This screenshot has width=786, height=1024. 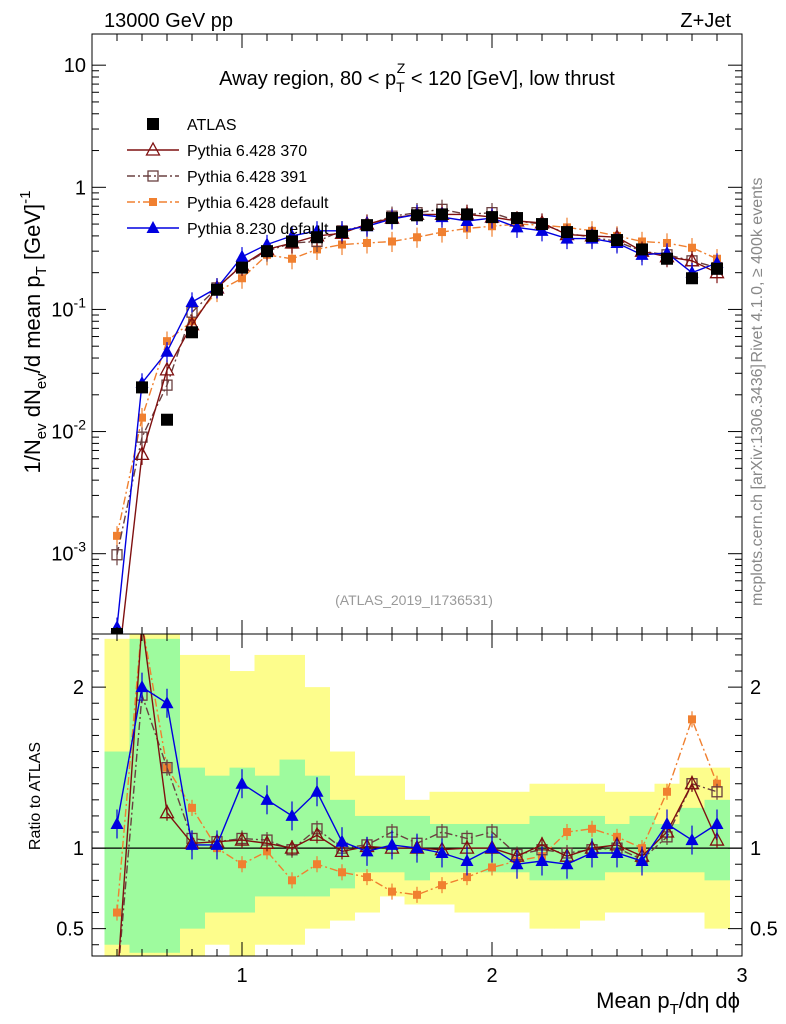 I want to click on y-axis-label: 1/Nev dNev/d mean pT [GeV]-1, so click(x=33, y=332).